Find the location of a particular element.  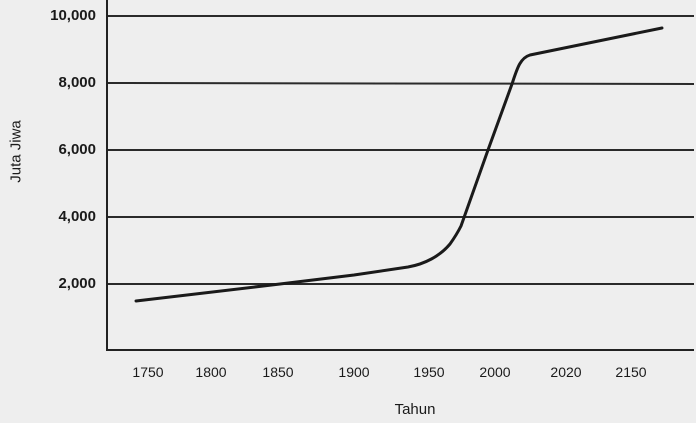

x-tick-1900: 1900 is located at coordinates (354, 372).